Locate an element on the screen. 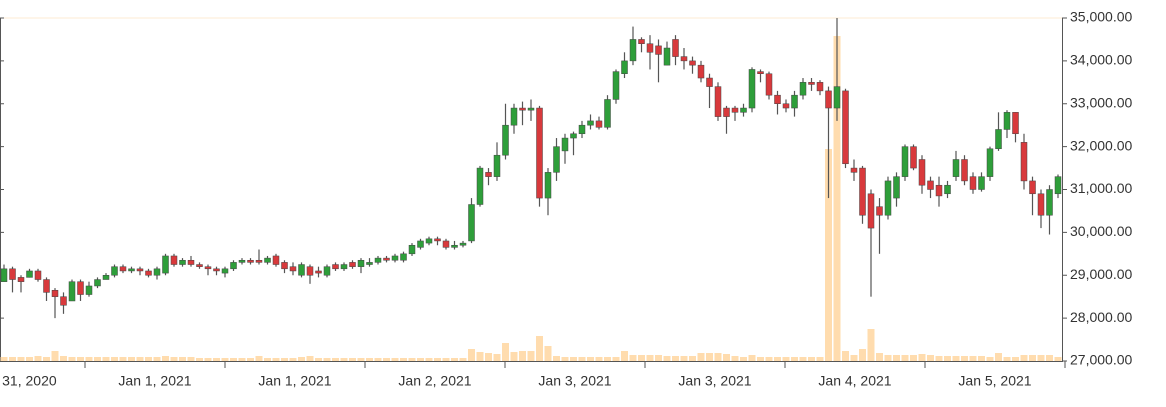 This screenshot has height=407, width=1166. y-tick-label: 30,000.00 is located at coordinates (1101, 231).